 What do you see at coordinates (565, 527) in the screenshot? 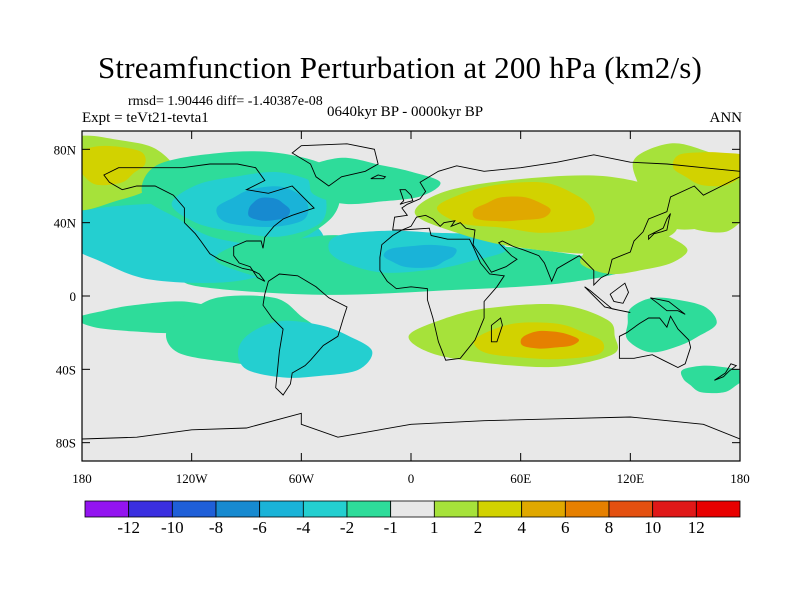
I see `colorbar-label: 6` at bounding box center [565, 527].